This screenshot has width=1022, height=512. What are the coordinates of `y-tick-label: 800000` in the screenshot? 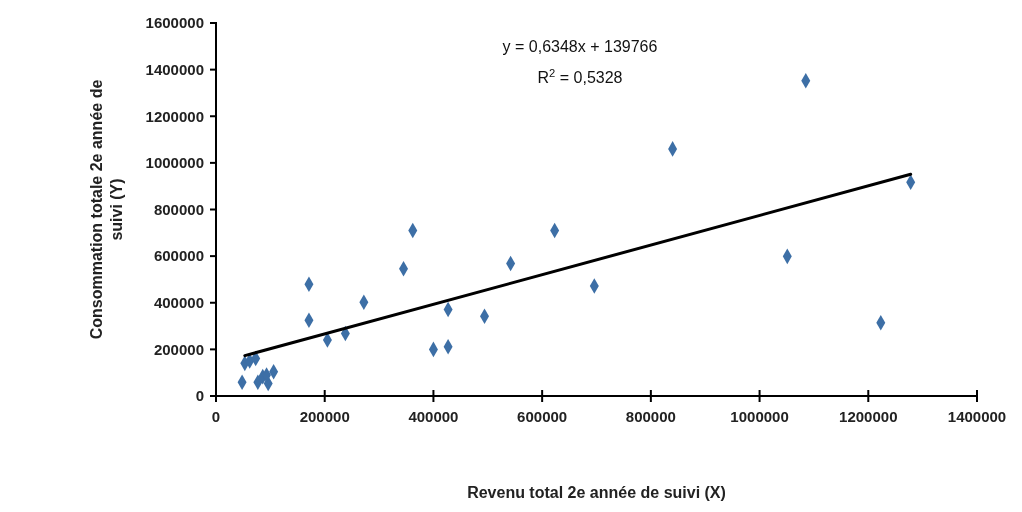 It's located at (178, 209).